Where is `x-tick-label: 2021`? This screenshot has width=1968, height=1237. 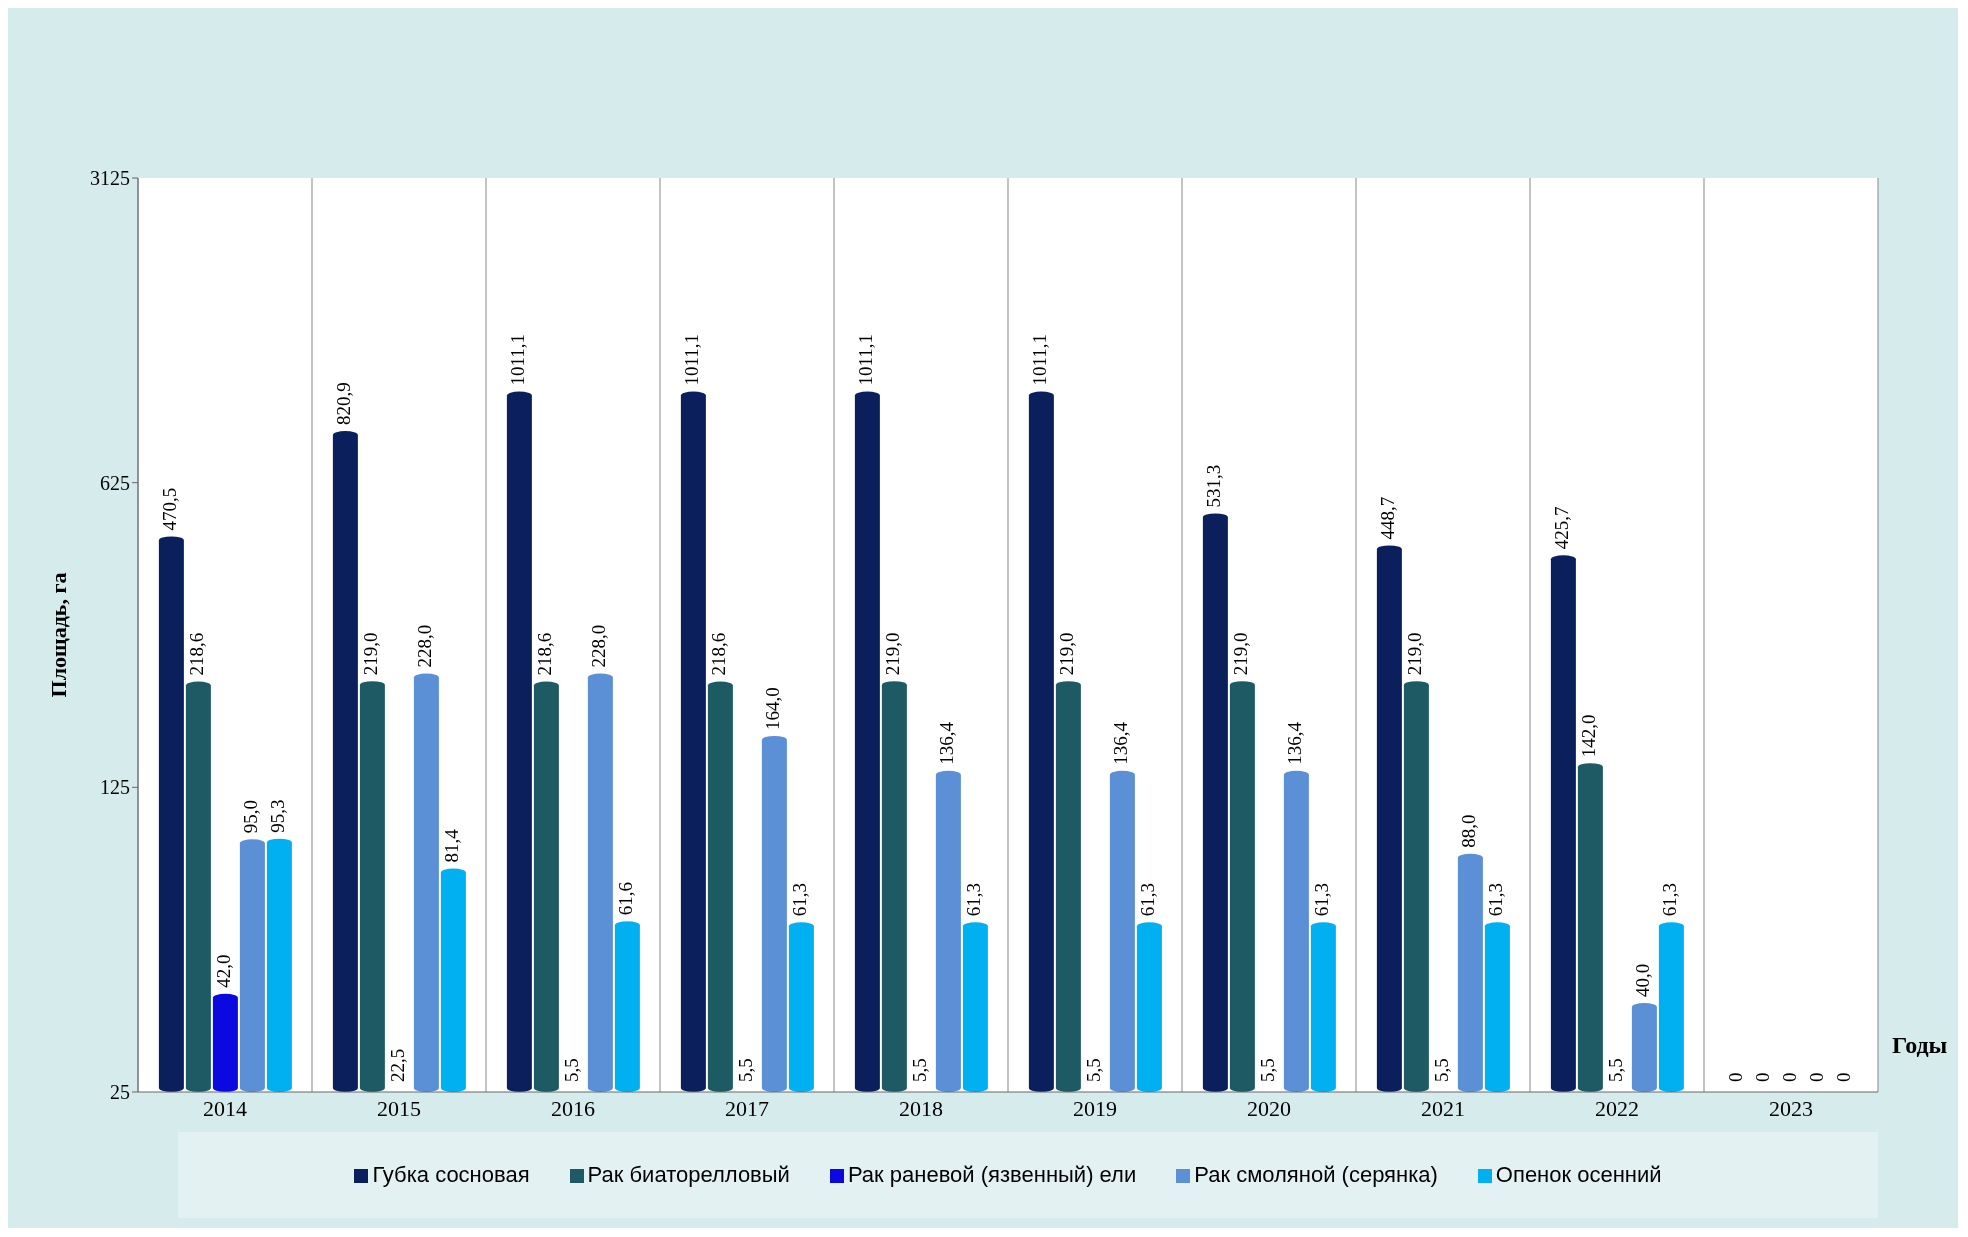 x-tick-label: 2021 is located at coordinates (1443, 1108).